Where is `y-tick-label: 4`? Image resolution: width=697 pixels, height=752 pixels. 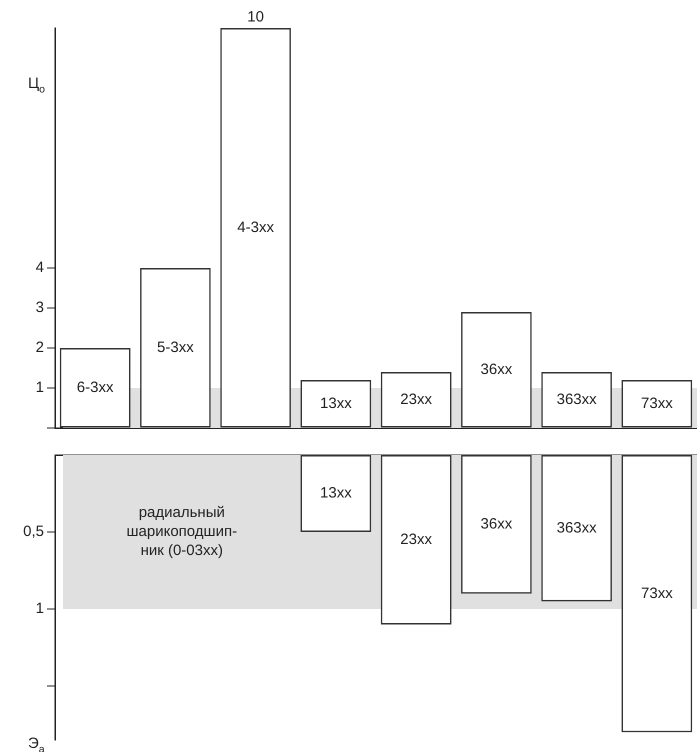
y-tick-label: 4 is located at coordinates (40, 267).